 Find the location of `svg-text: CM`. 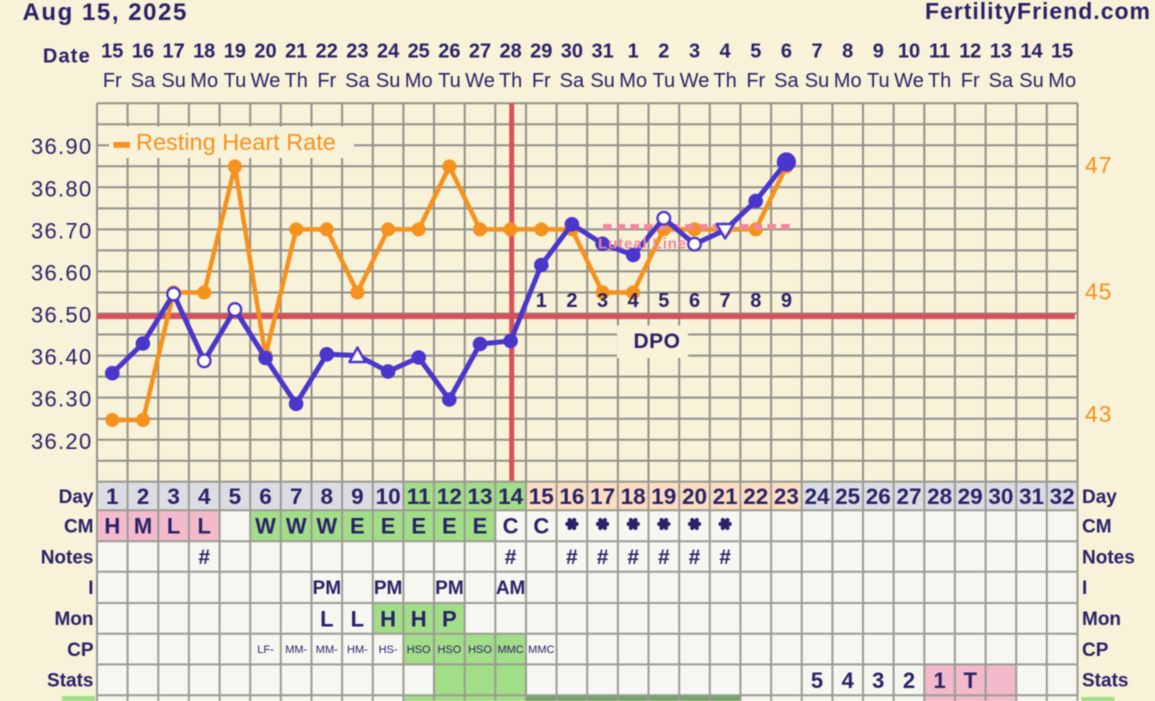

svg-text: CM is located at coordinates (79, 527).